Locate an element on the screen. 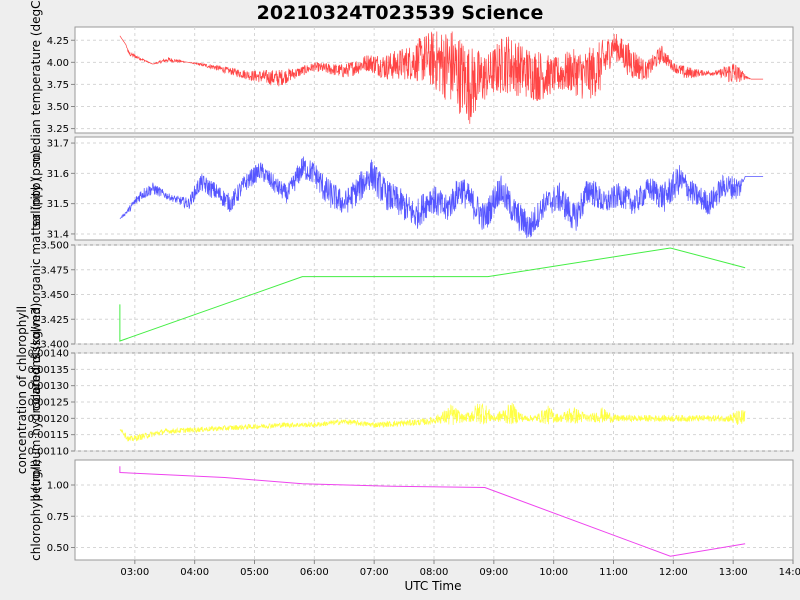  y-tick-label: 0.00110 is located at coordinates (48, 452).